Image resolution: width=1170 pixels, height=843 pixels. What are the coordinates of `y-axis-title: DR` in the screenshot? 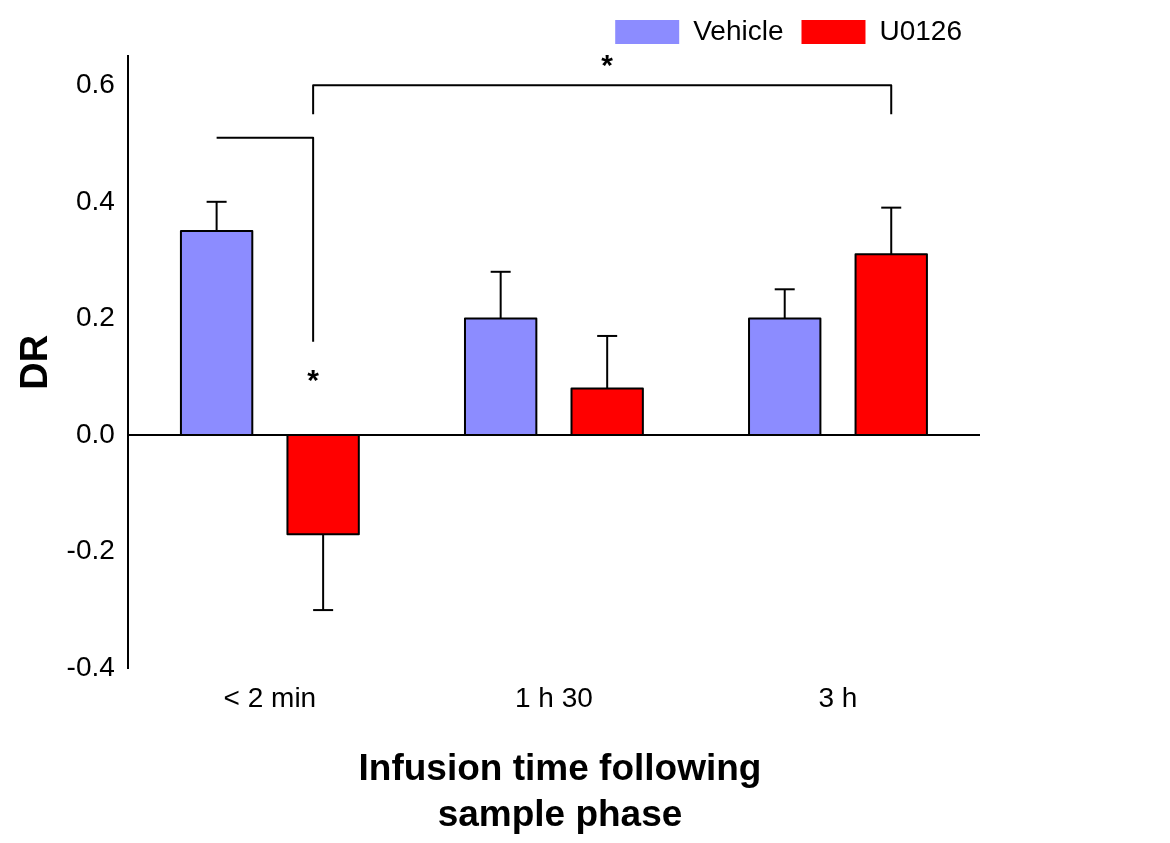 It's located at (34, 362).